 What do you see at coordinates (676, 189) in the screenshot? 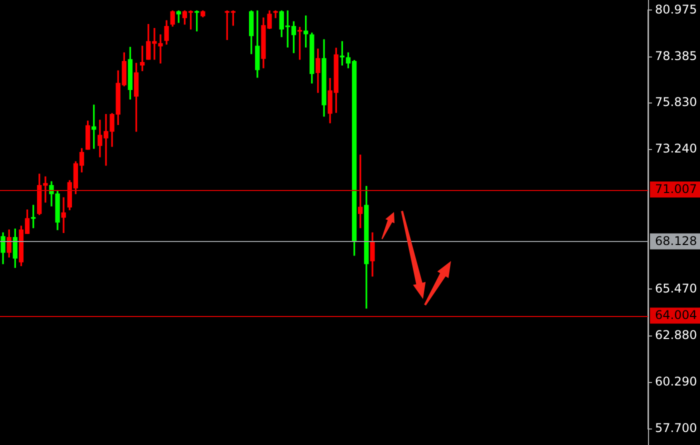
I see `ref-line-label: 71.007` at bounding box center [676, 189].